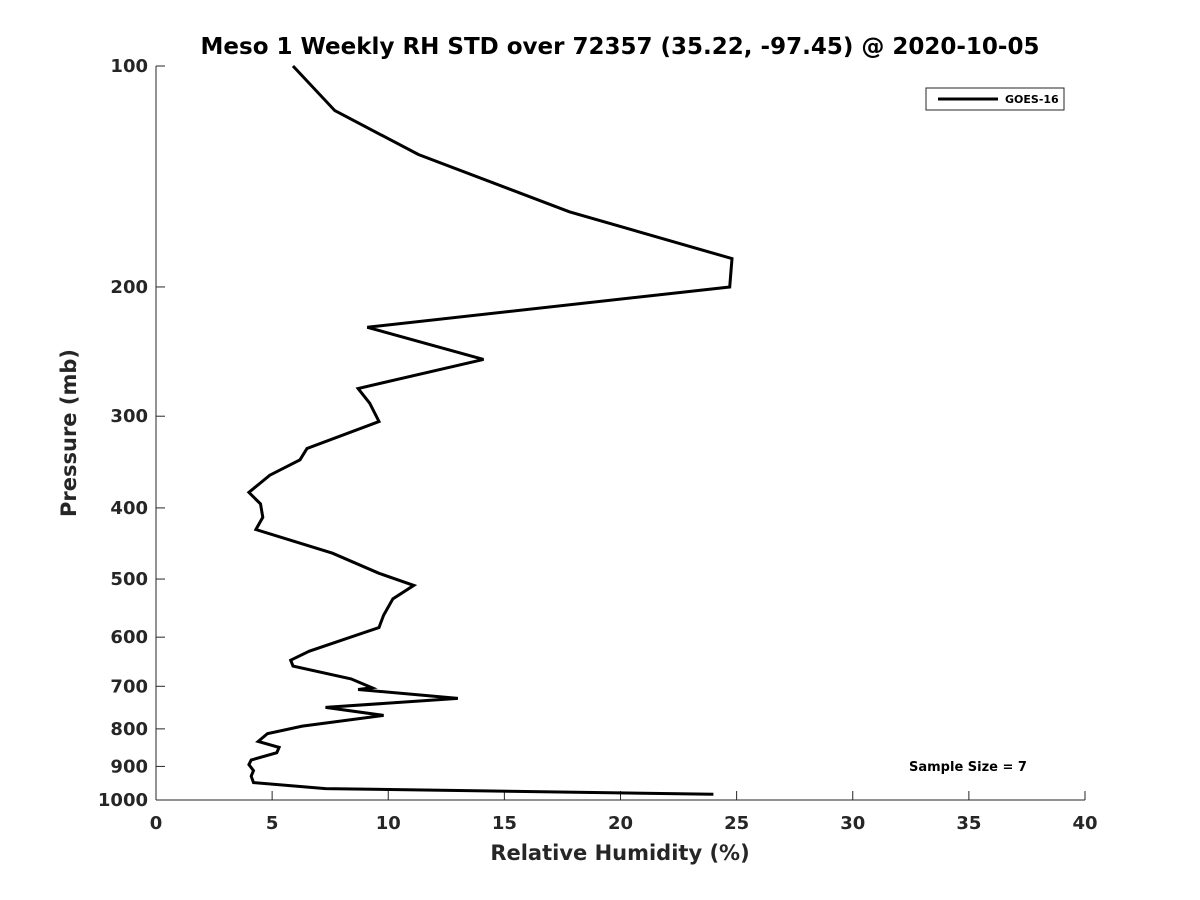 Image resolution: width=1200 pixels, height=900 pixels. What do you see at coordinates (129, 579) in the screenshot?
I see `y-tick-label: 500` at bounding box center [129, 579].